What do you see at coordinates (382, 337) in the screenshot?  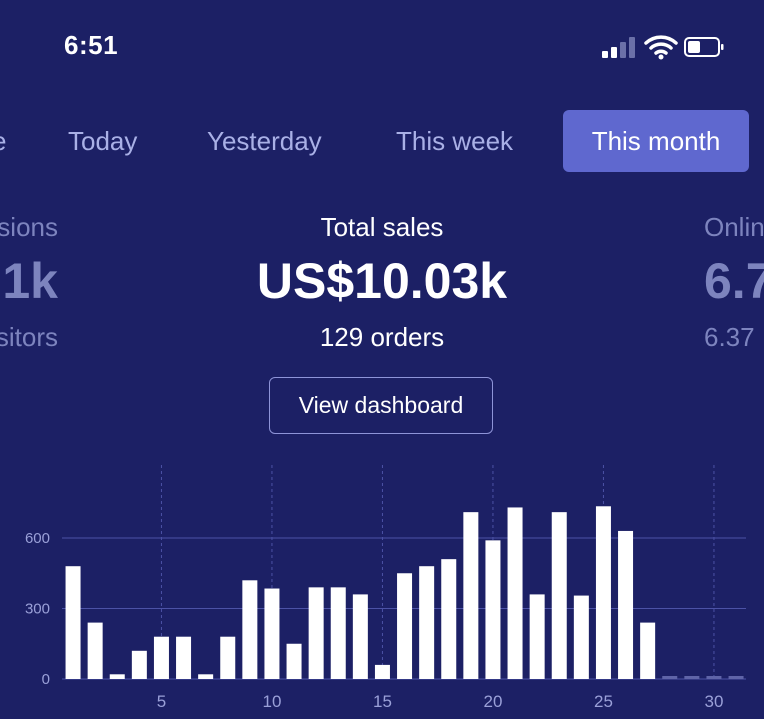 I see `total-orders: 129 orders` at bounding box center [382, 337].